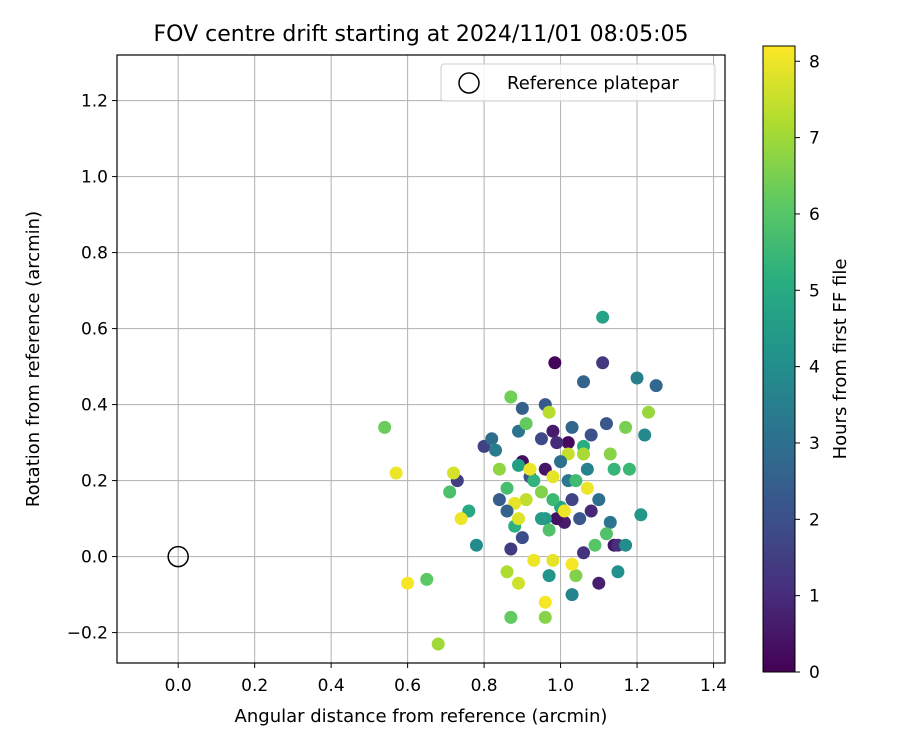 Image resolution: width=900 pixels, height=750 pixels. Describe the element at coordinates (807, 367) in the screenshot. I see `colorbar-ticks: 0 1 2 3 4 5 6 7 8` at that location.